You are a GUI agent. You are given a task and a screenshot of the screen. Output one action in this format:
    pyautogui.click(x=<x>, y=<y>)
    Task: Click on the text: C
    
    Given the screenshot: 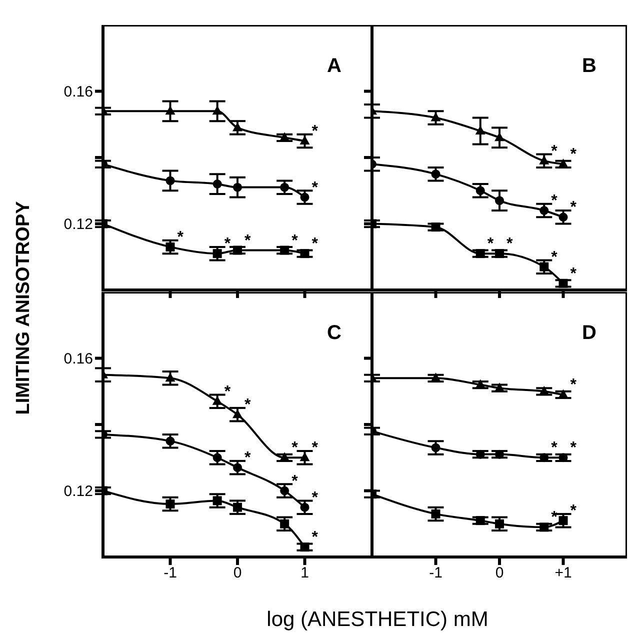 What is the action you would take?
    pyautogui.click(x=334, y=333)
    